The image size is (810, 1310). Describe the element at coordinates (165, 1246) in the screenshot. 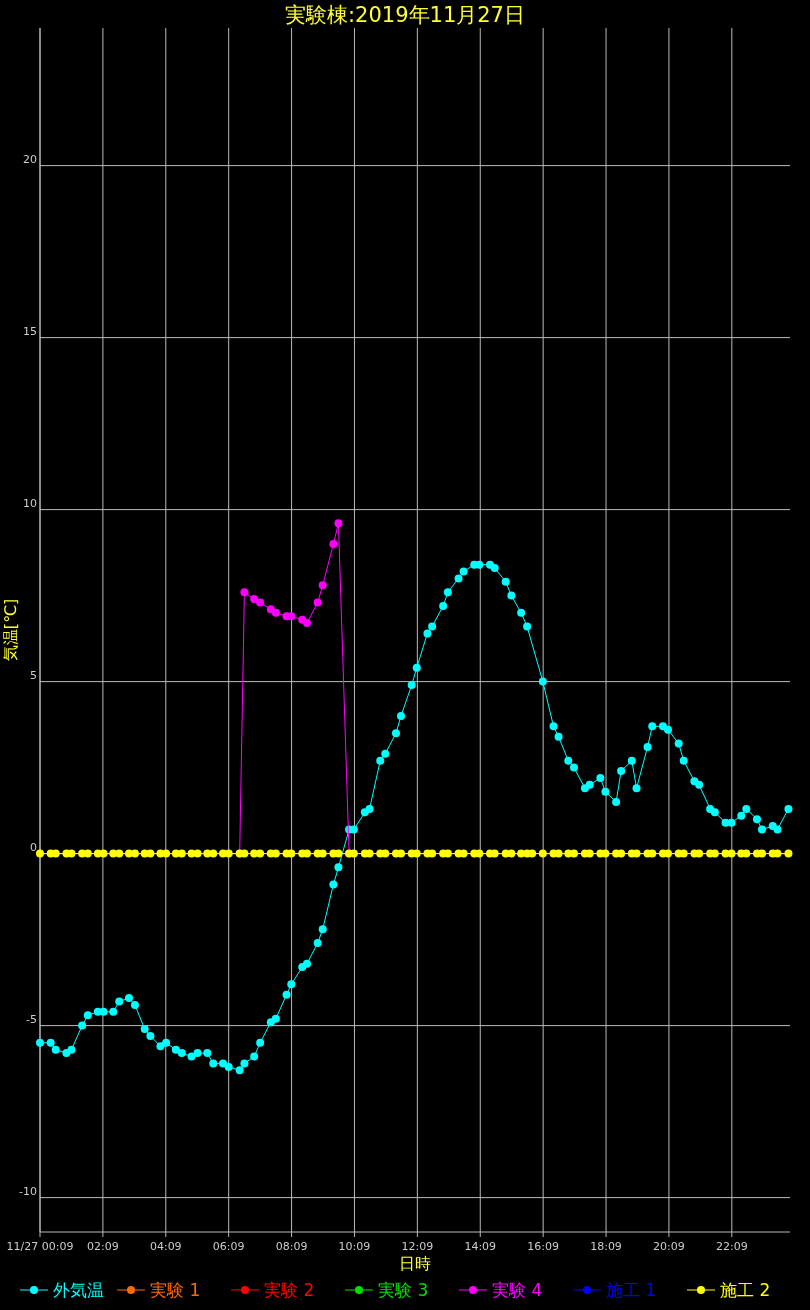

I see `x-tick-label: 04:09` at that location.